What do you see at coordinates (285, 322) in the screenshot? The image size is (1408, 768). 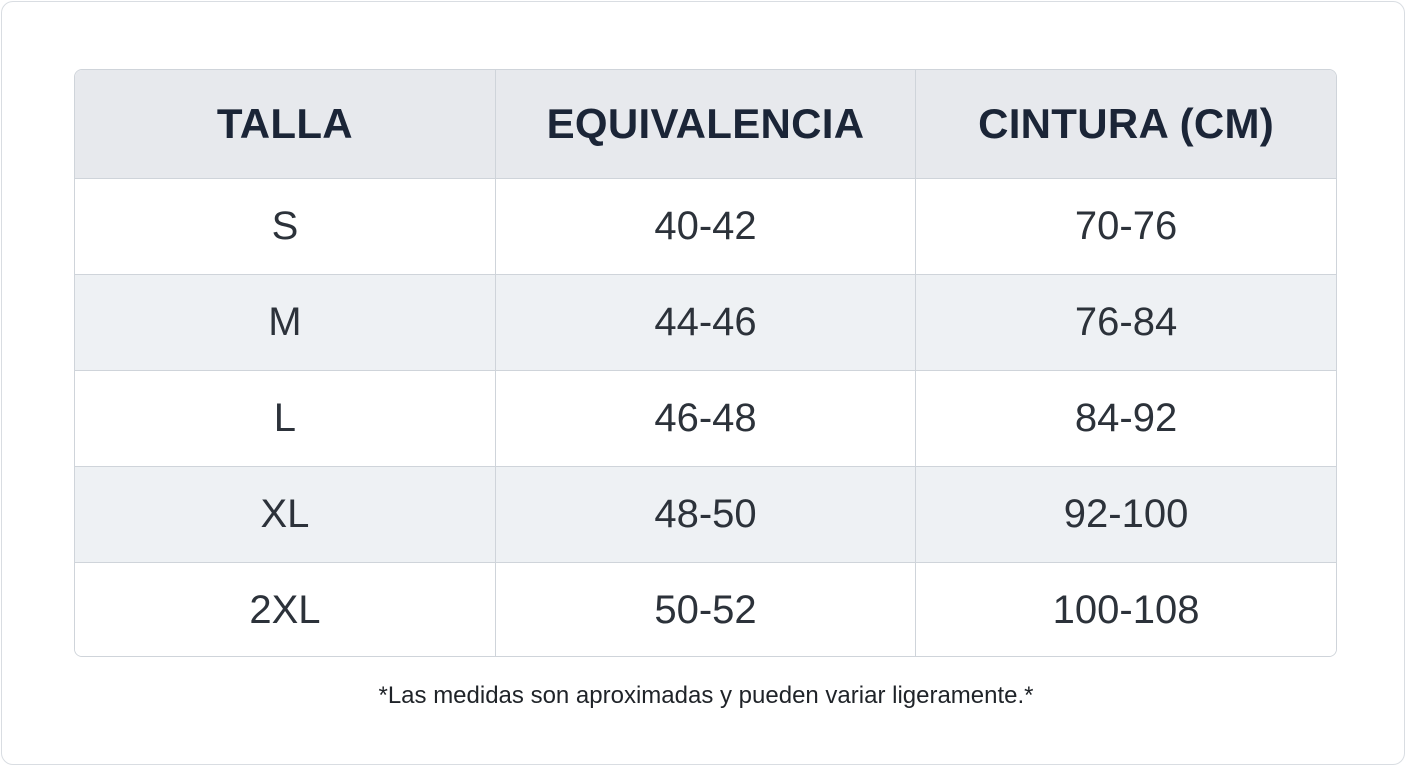 I see `cell-talla: M` at bounding box center [285, 322].